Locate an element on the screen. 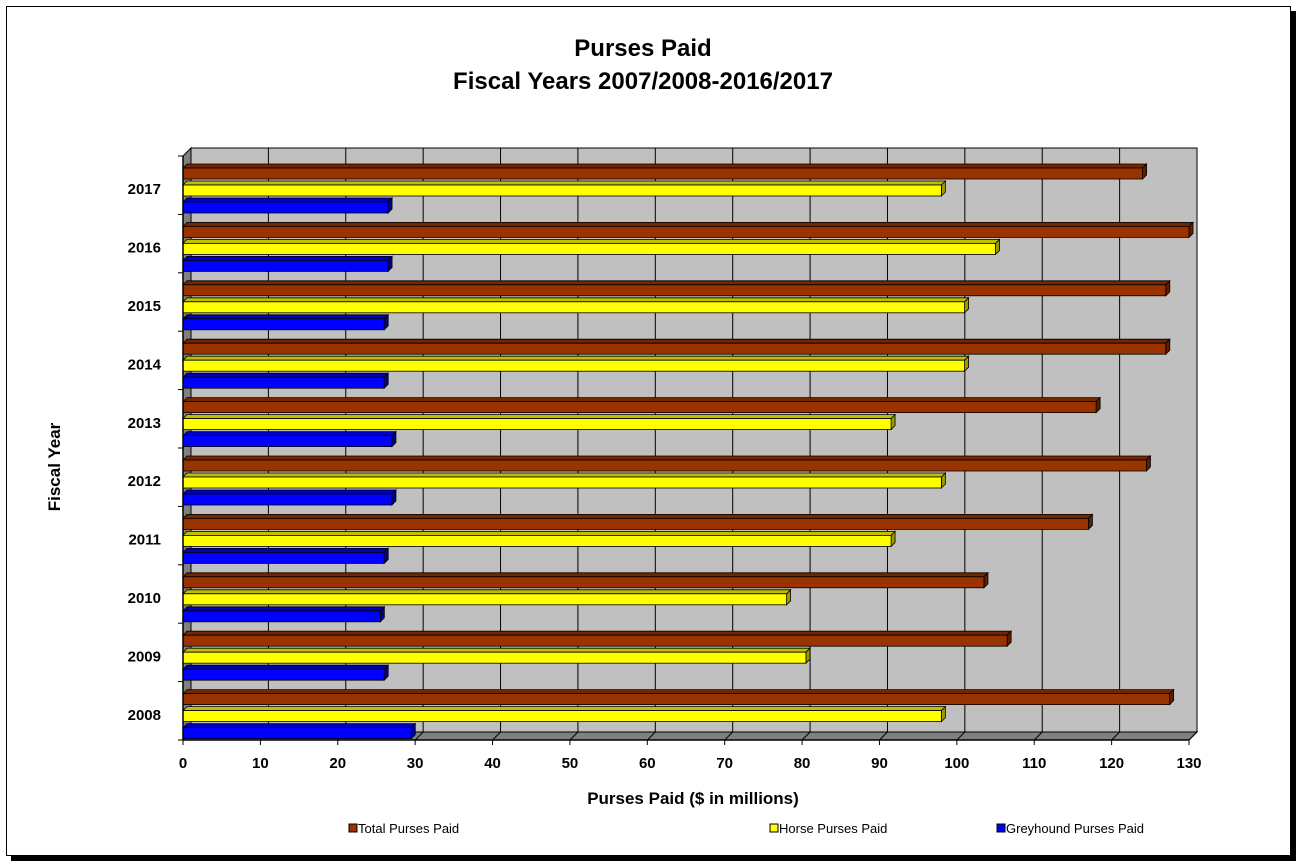 The width and height of the screenshot is (1304, 865). x-tick-label: 100 is located at coordinates (956, 763).